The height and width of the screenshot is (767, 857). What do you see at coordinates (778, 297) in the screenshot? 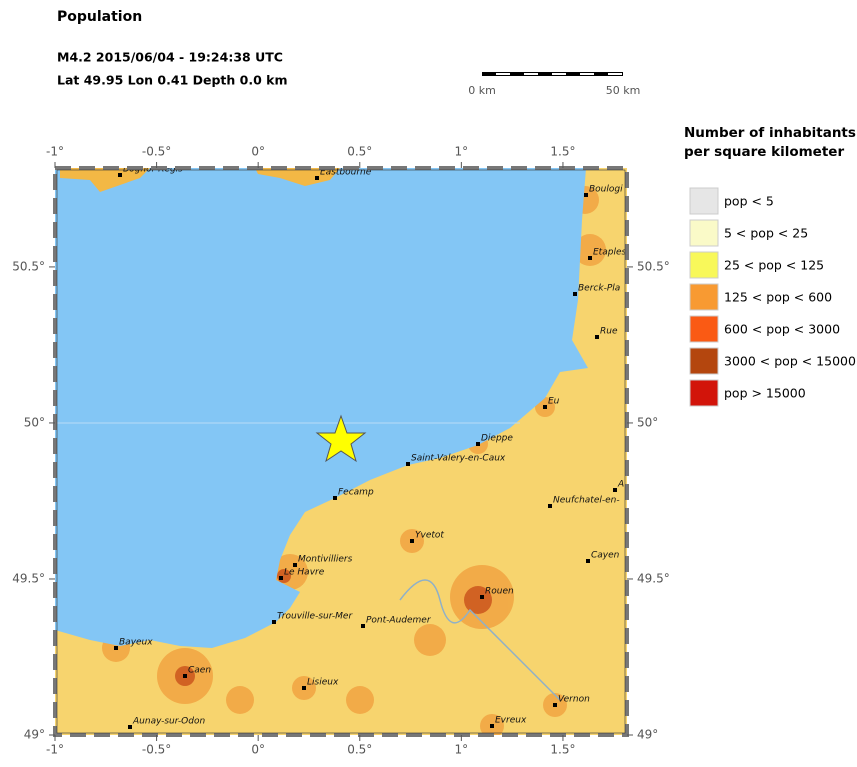
I see `legend-label: 125 < pop < 600` at bounding box center [778, 297].